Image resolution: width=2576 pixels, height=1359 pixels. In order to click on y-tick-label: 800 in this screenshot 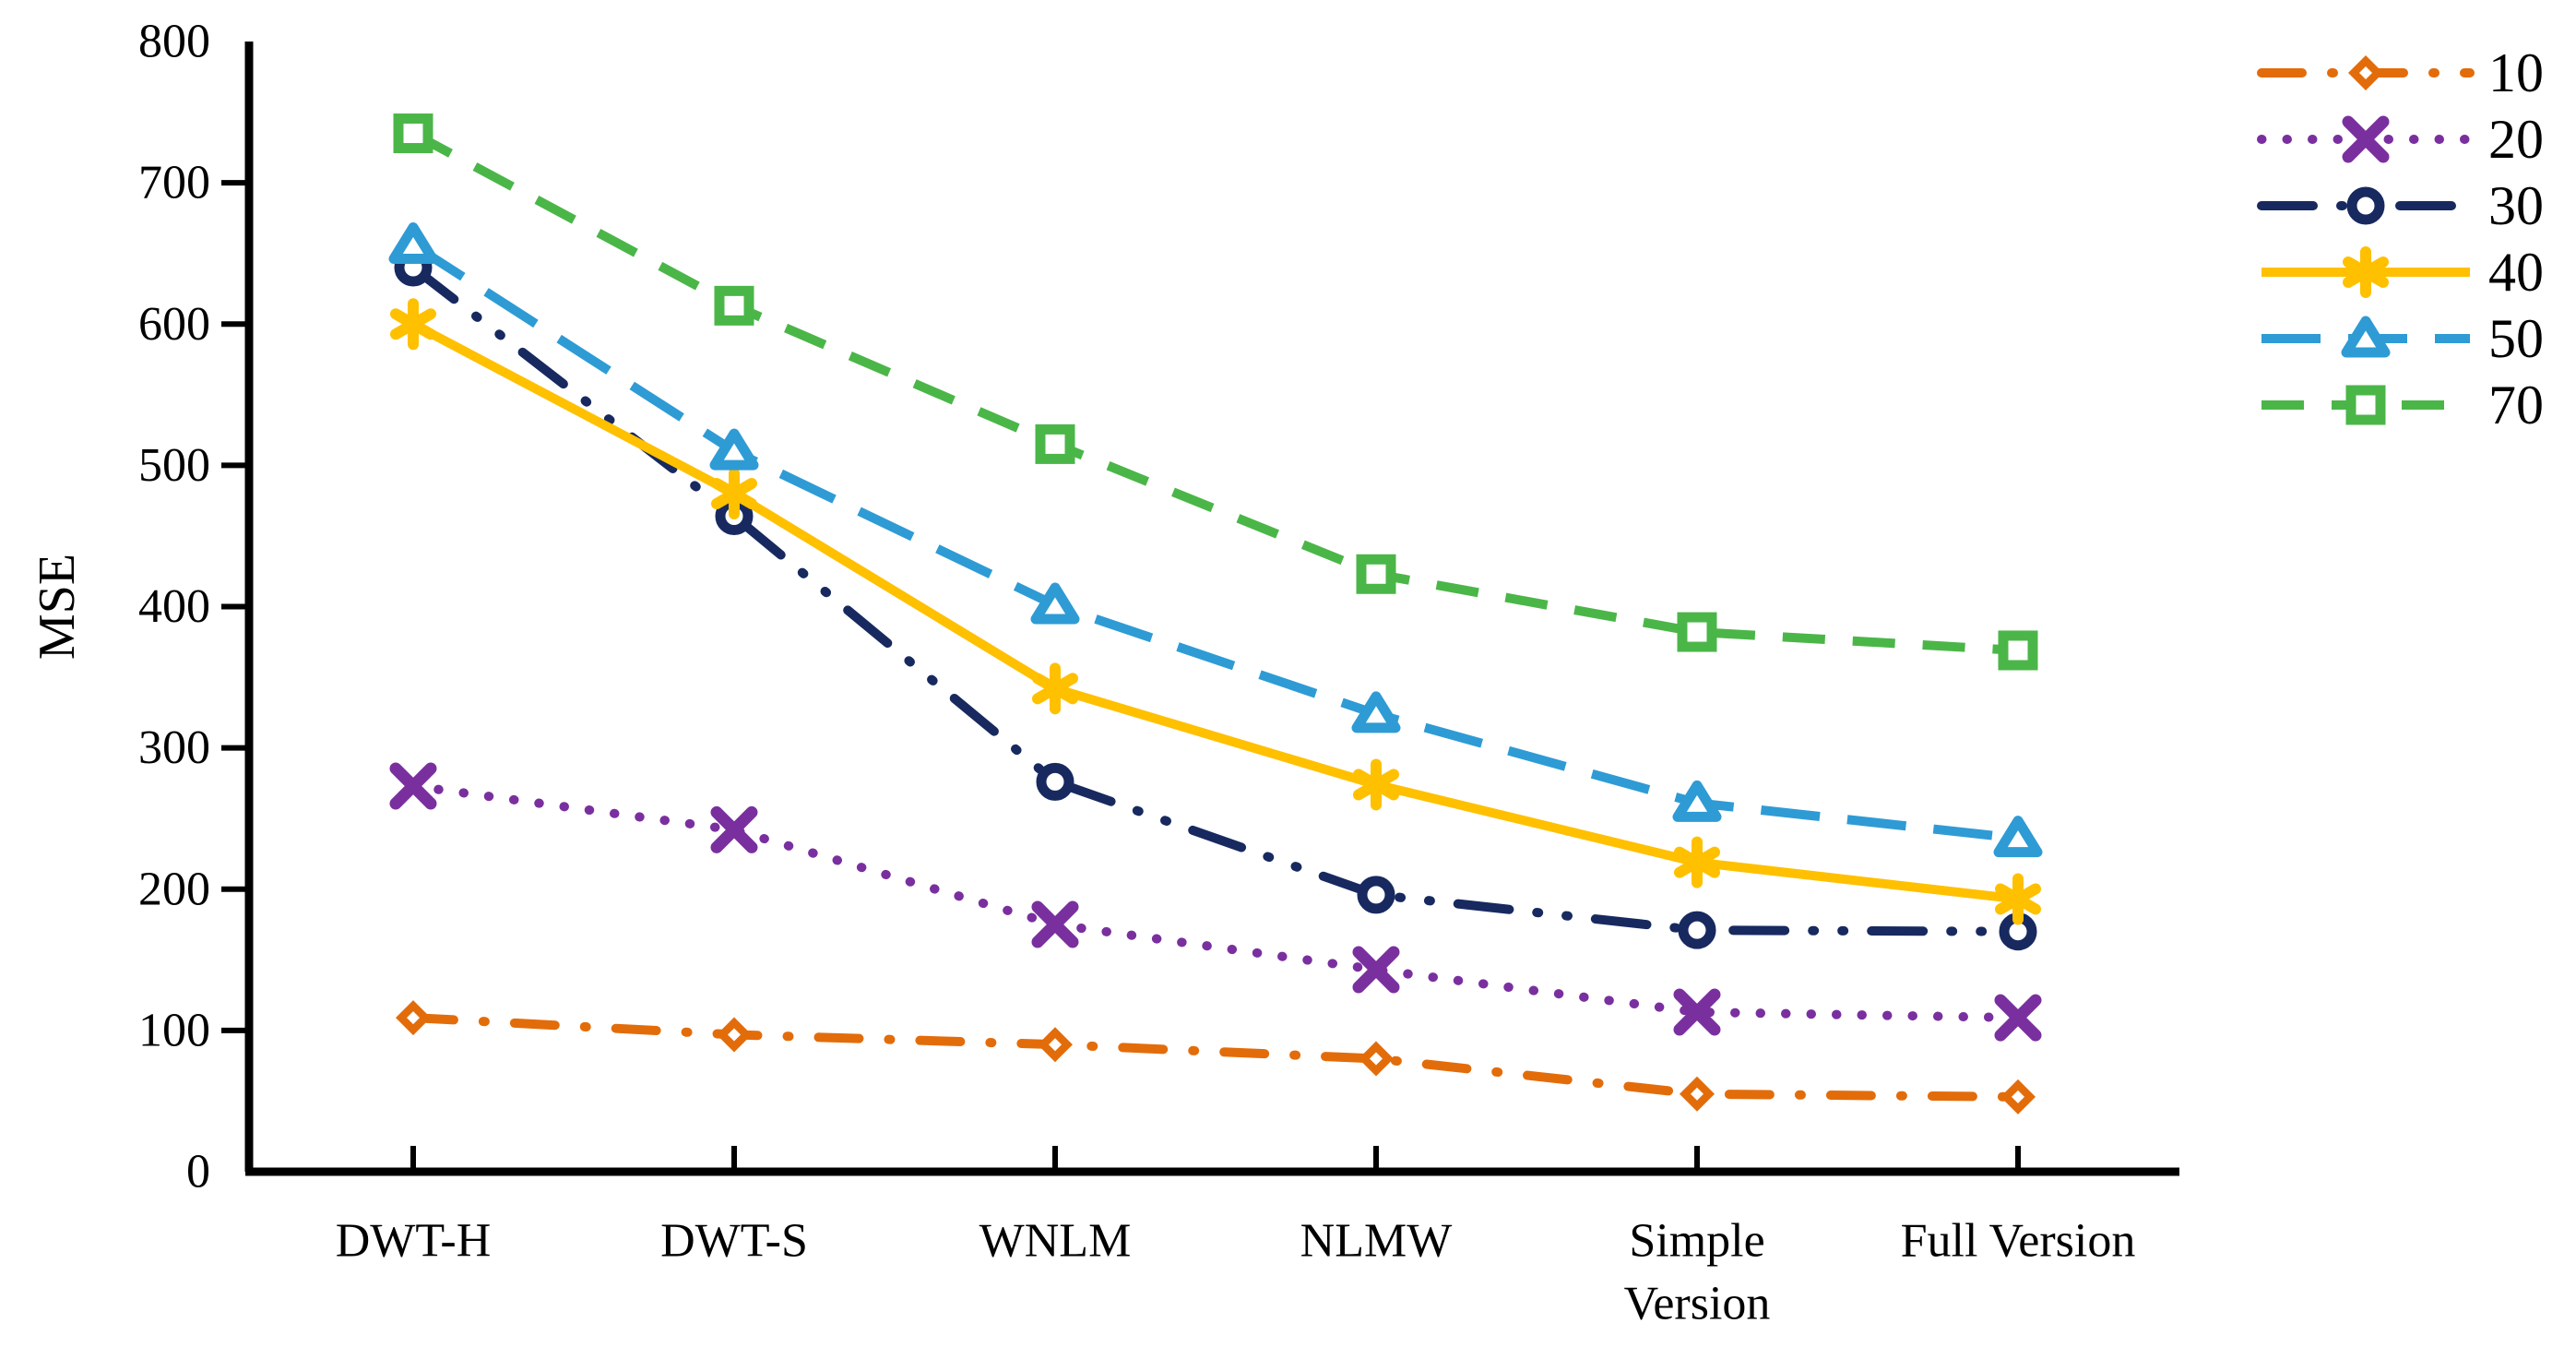, I will do `click(174, 42)`.